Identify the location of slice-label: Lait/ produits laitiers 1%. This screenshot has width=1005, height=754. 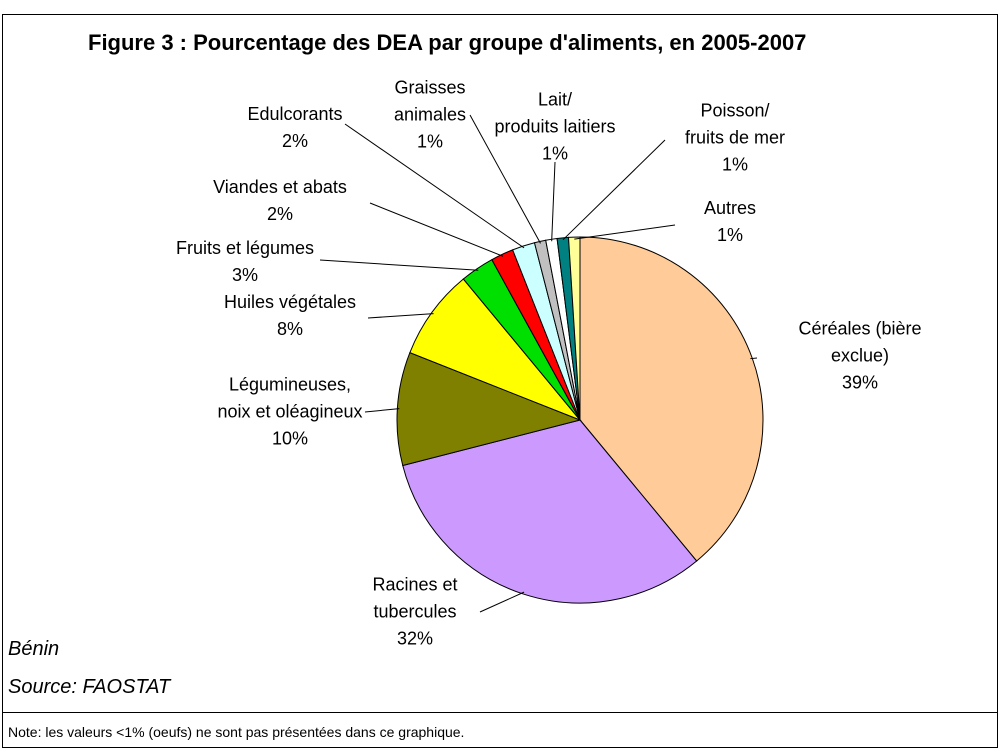
(554, 127).